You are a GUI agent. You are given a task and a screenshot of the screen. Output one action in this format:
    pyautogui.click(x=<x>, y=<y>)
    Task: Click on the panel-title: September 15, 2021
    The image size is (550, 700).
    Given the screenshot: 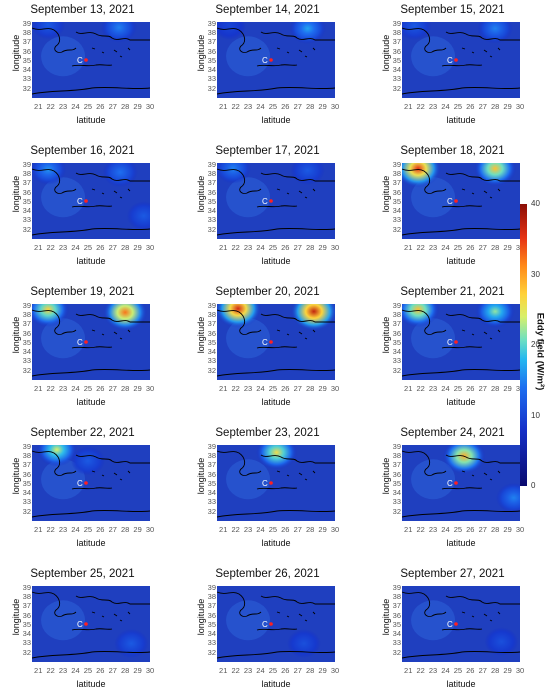 What is the action you would take?
    pyautogui.click(x=452, y=10)
    